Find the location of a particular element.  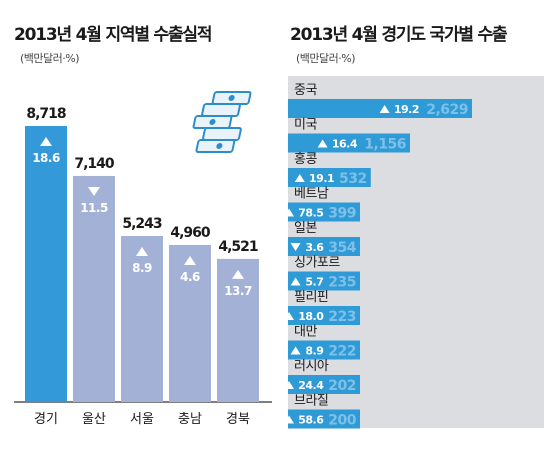

region-growth-label: 11.5 is located at coordinates (94, 208).